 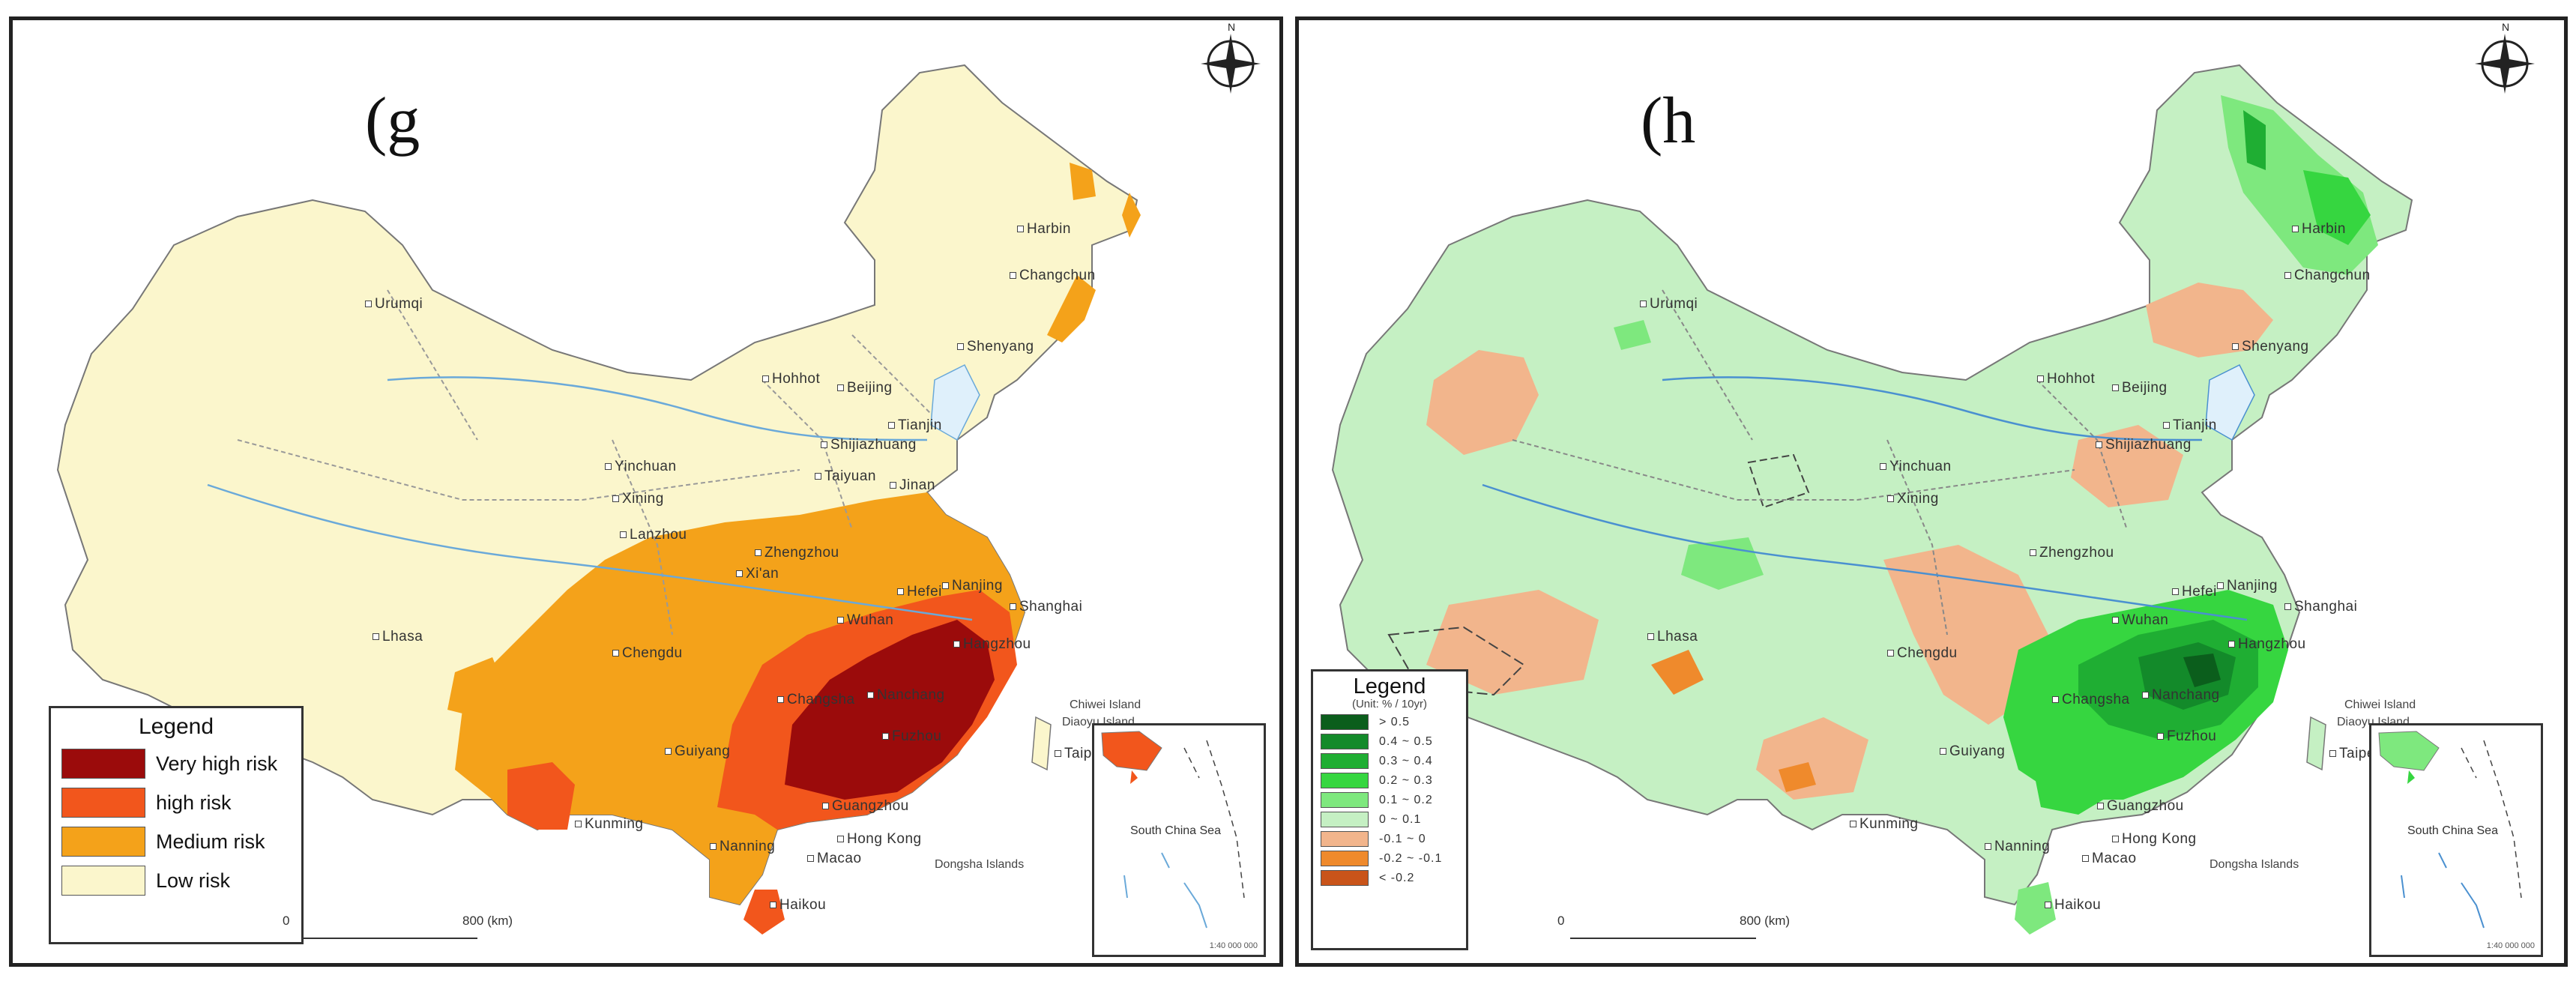 I want to click on legend-item: -0.1 ~ 0, so click(x=1394, y=839).